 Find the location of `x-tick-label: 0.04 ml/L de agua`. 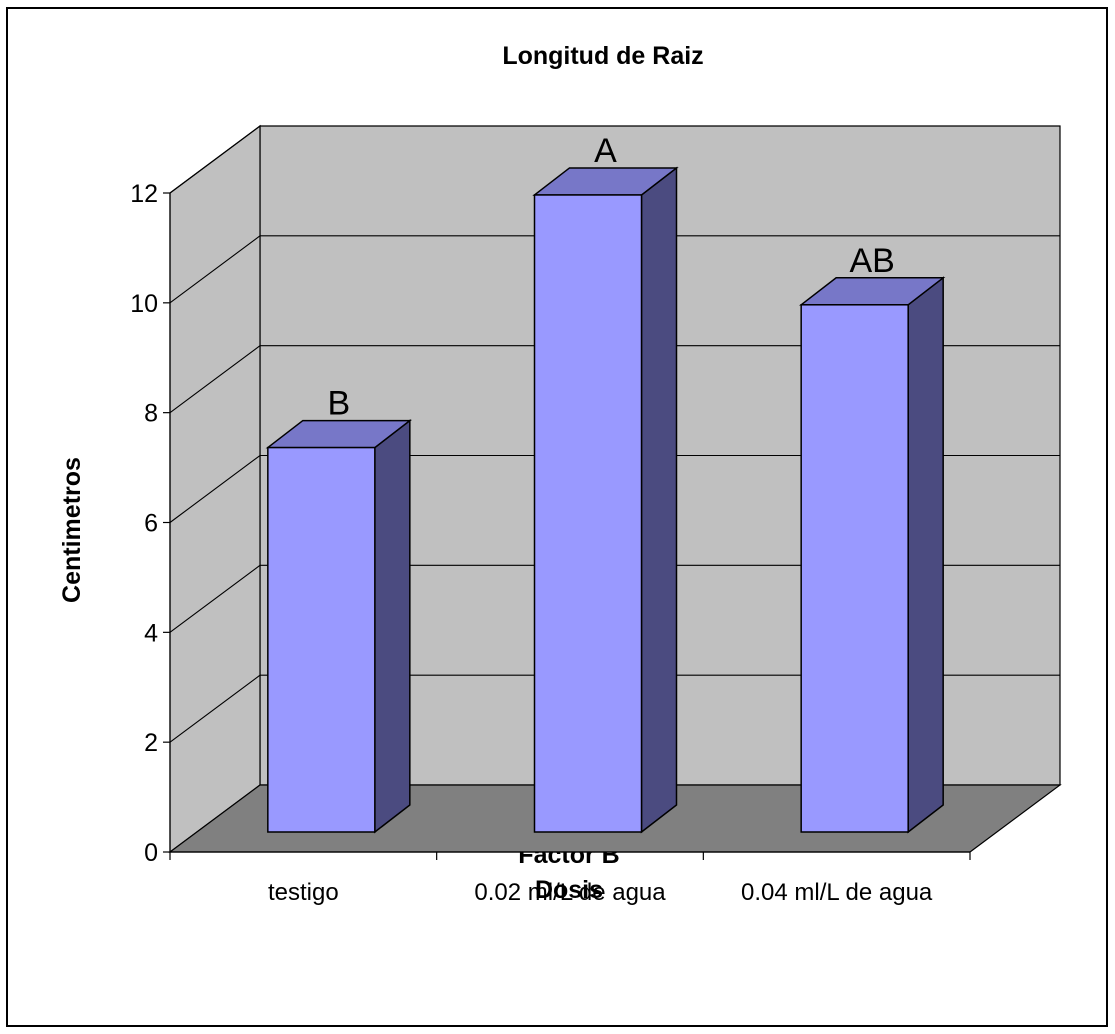

x-tick-label: 0.04 ml/L de agua is located at coordinates (837, 892).